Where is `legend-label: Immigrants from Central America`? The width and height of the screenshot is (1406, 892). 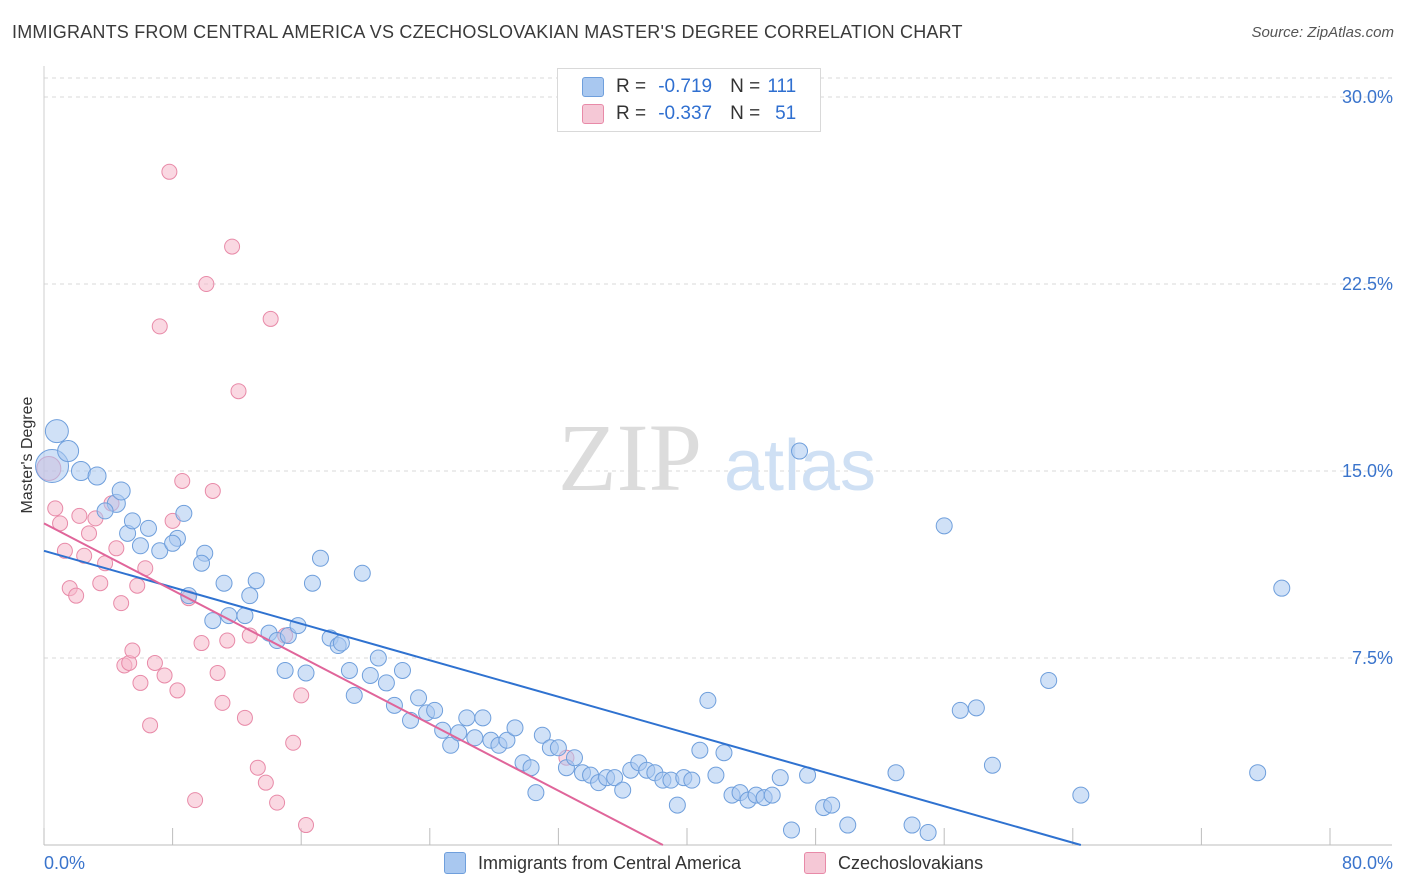 legend-label: Immigrants from Central America is located at coordinates (610, 862).